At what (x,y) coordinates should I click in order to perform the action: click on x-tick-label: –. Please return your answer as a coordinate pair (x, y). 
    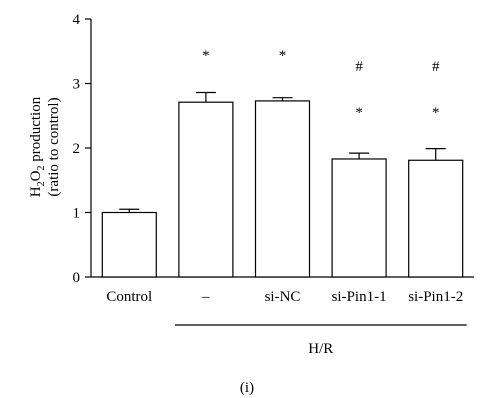
    Looking at the image, I should click on (205, 297).